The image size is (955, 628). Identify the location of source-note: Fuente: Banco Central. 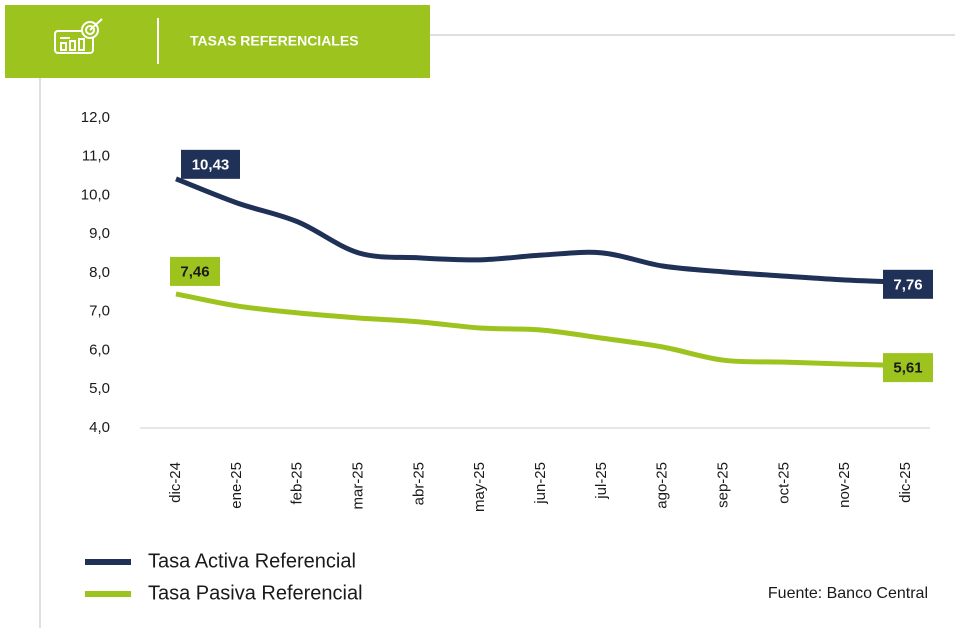
(848, 593).